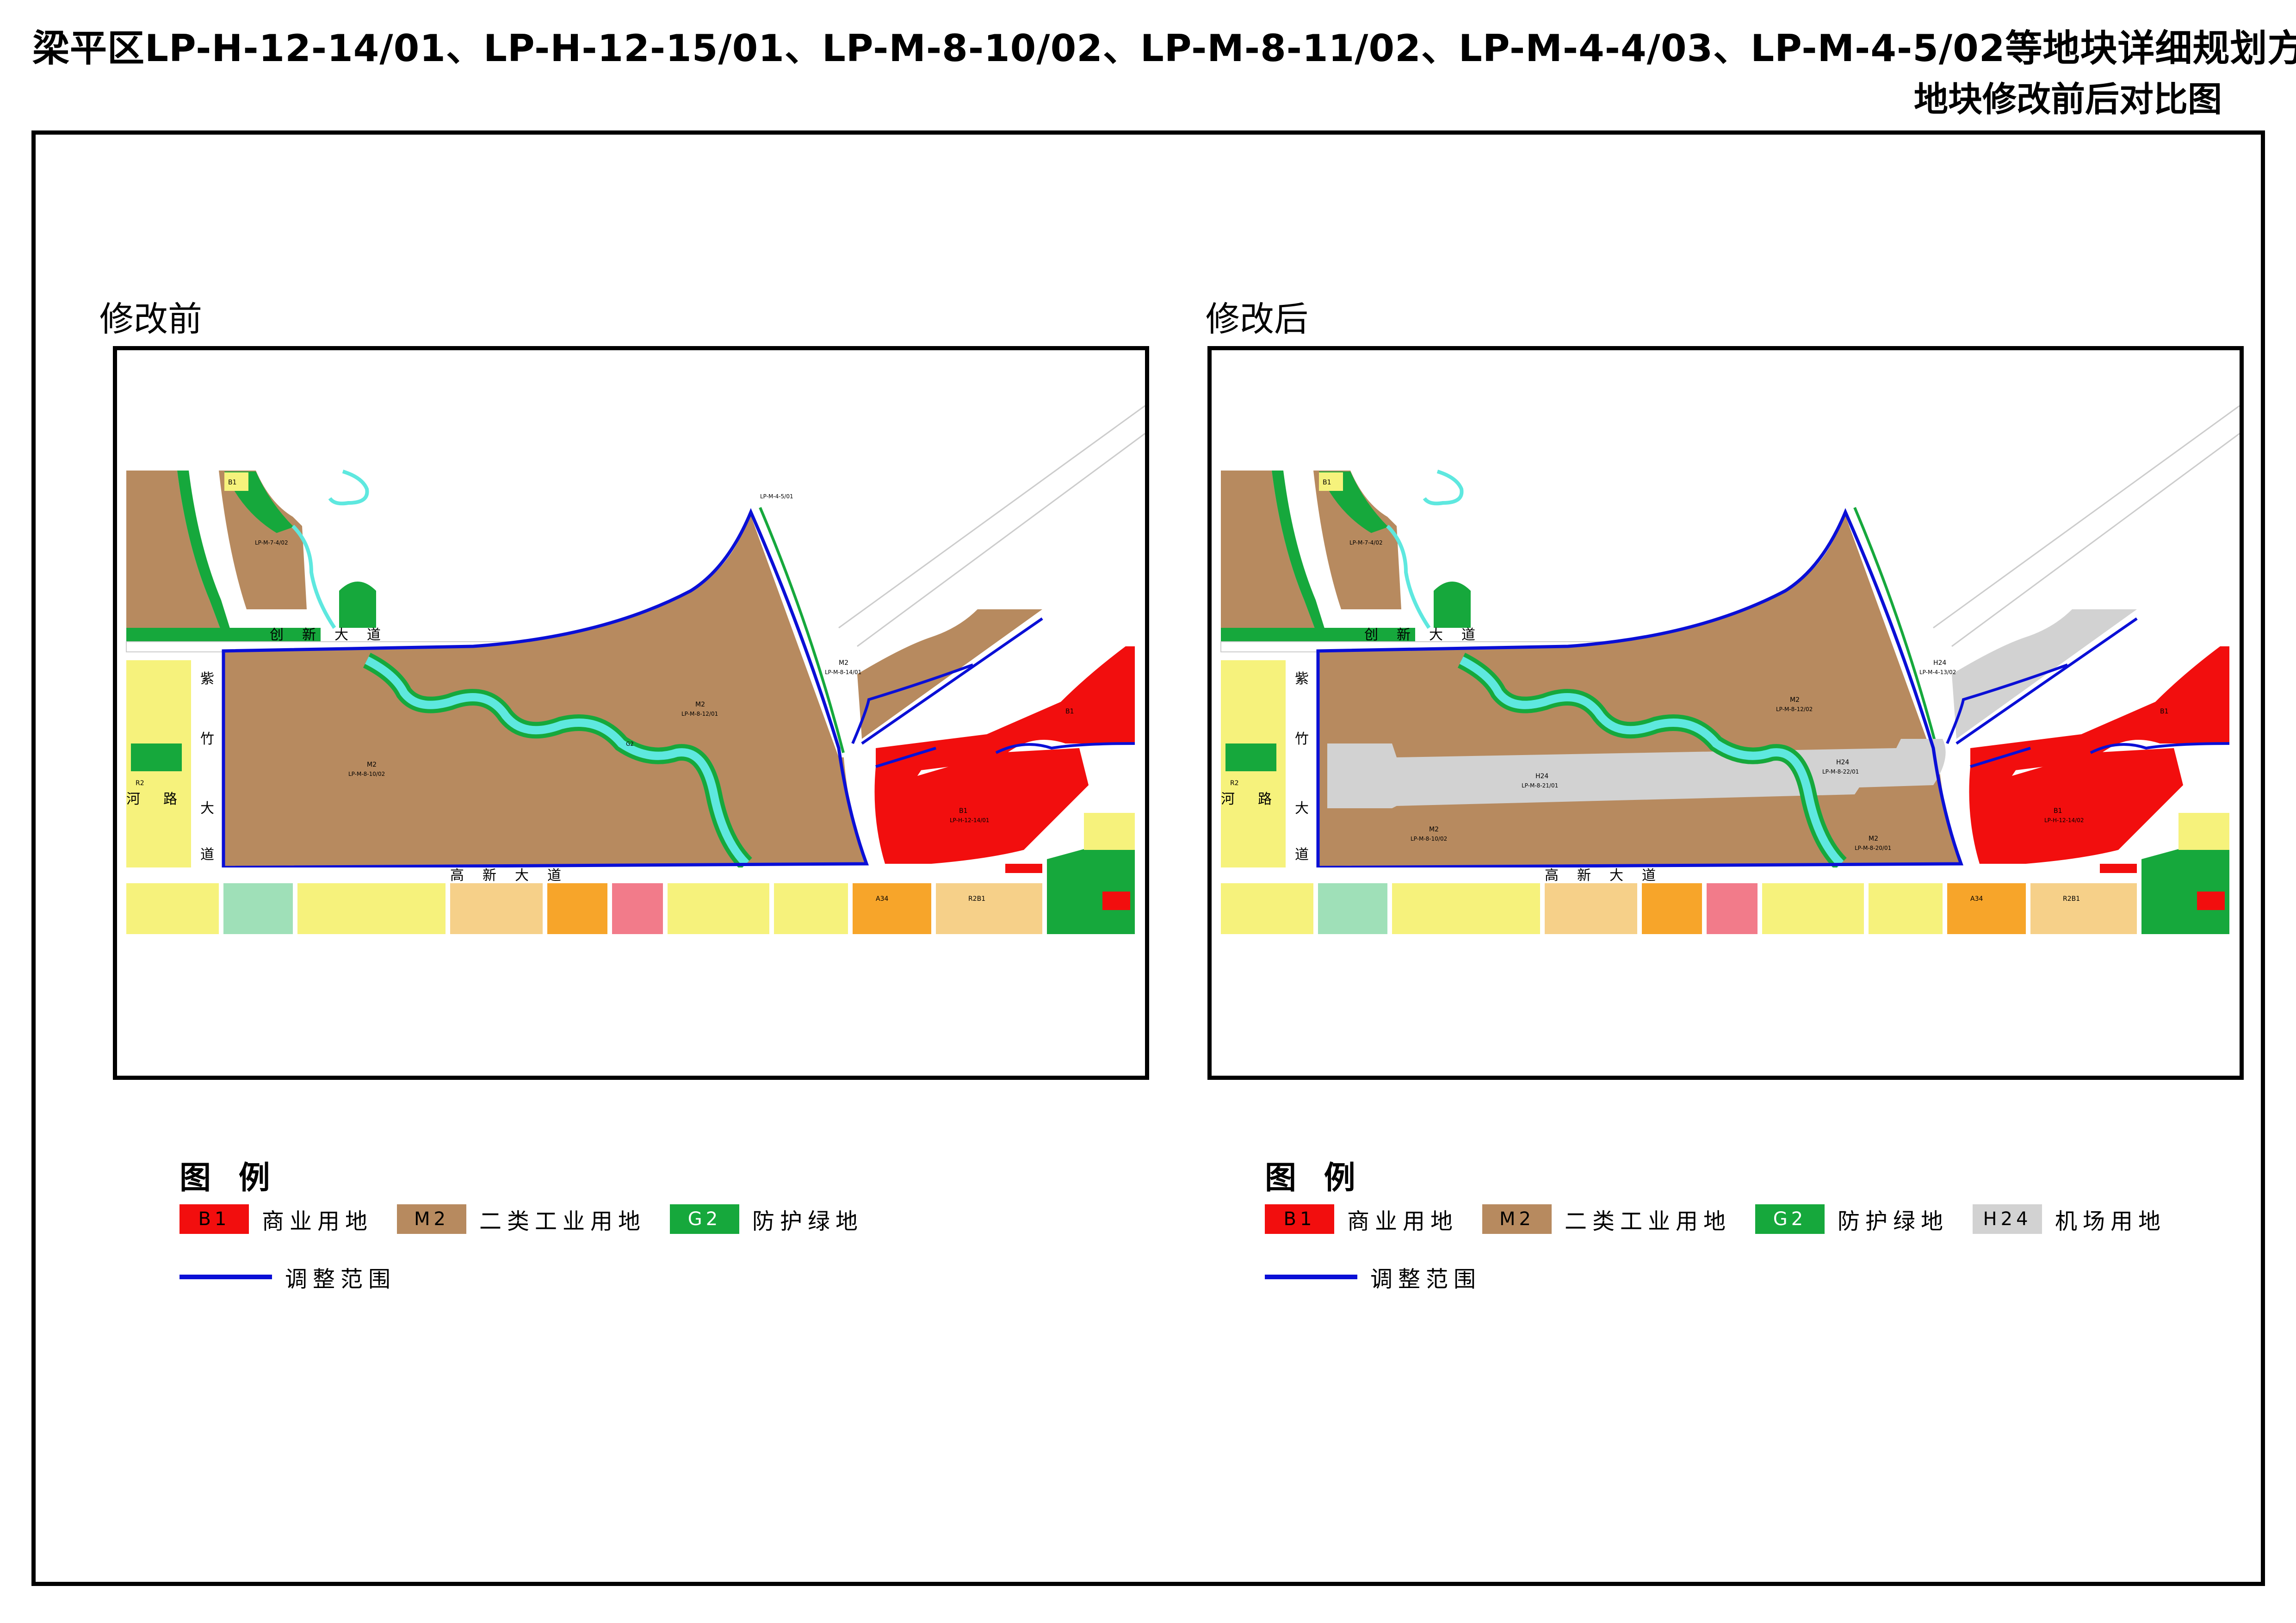 The image size is (2296, 1623). I want to click on east-adjust-line, so click(952, 681).